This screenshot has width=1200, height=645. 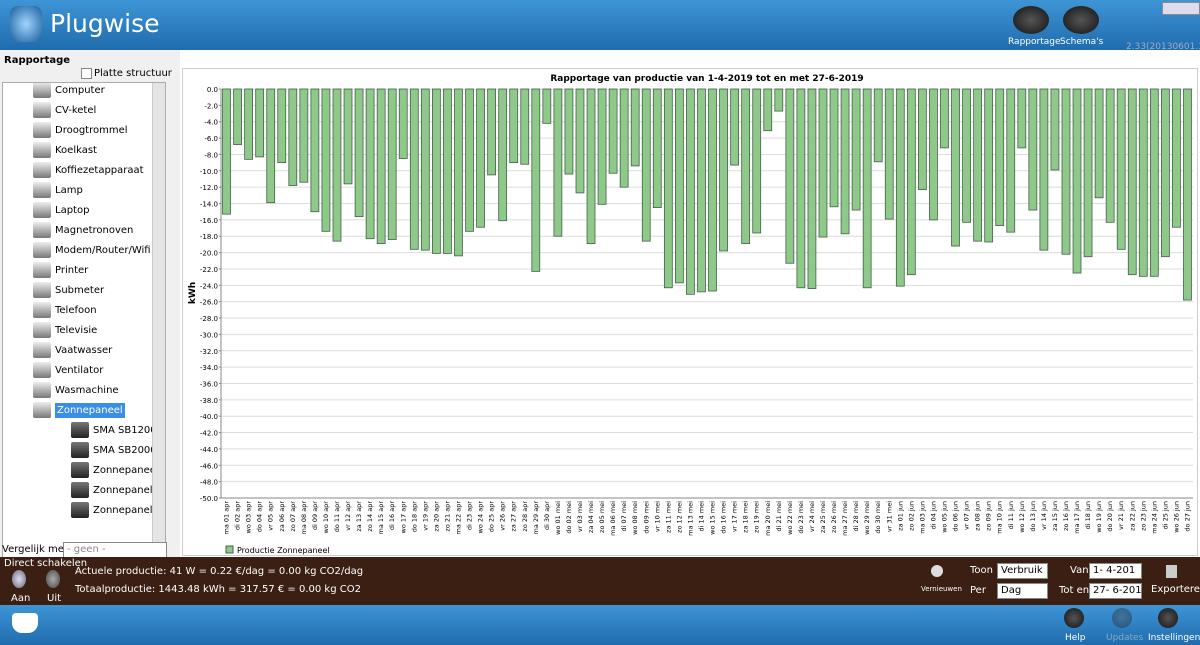 I want to click on tree-label: Zonnepanelen schu, so click(x=129, y=490).